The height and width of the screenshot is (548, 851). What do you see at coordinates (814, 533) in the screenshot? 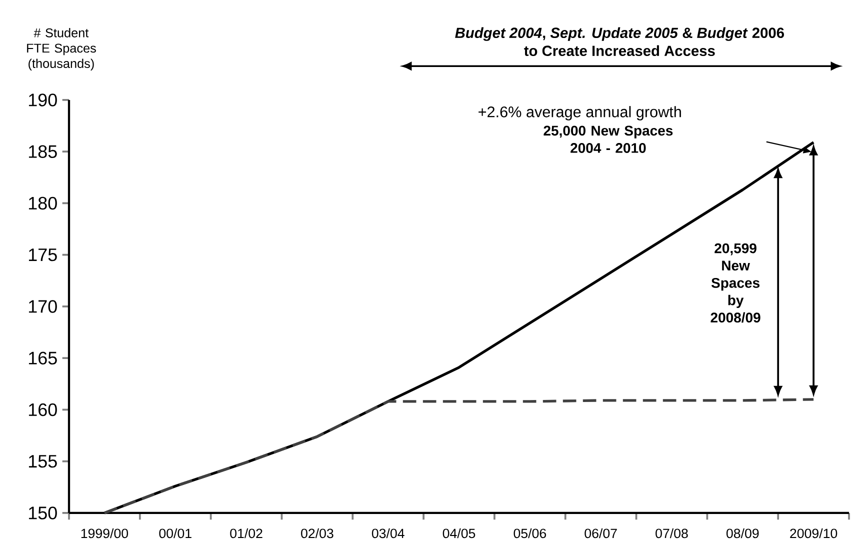
I see `x-tick-label: 2009/10` at bounding box center [814, 533].